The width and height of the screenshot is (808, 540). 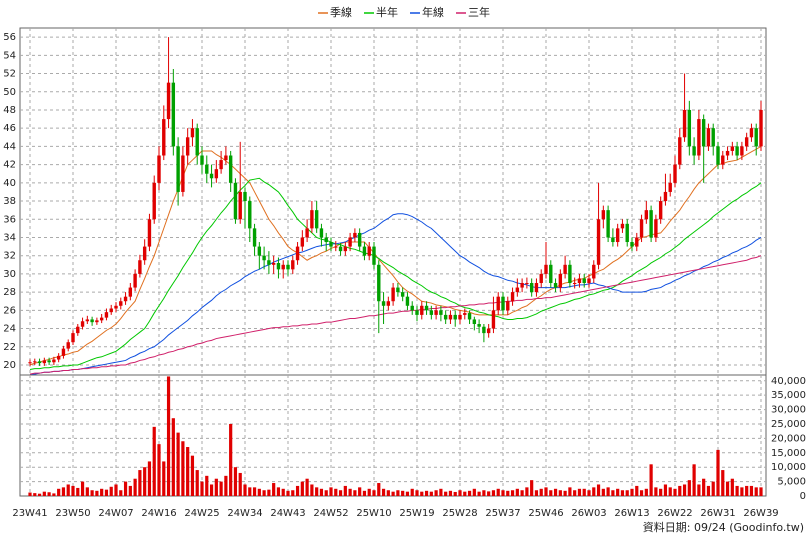 I want to click on x-tick-label: 24W07, so click(x=115, y=513).